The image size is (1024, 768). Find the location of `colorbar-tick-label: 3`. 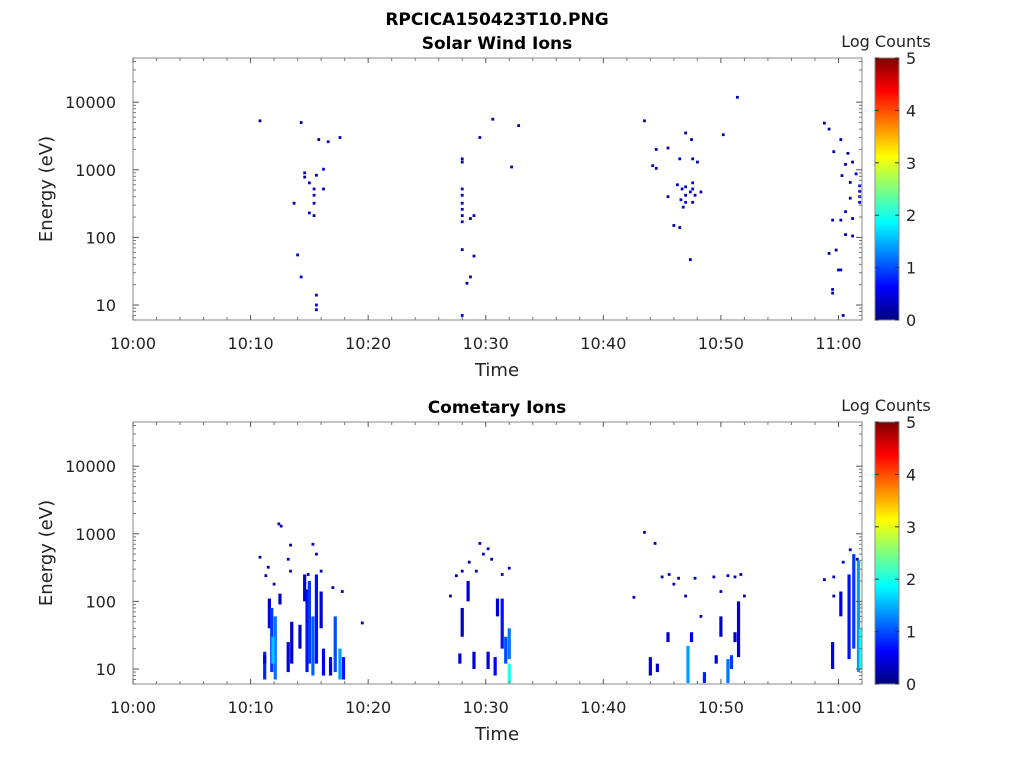

colorbar-tick-label: 3 is located at coordinates (911, 163).